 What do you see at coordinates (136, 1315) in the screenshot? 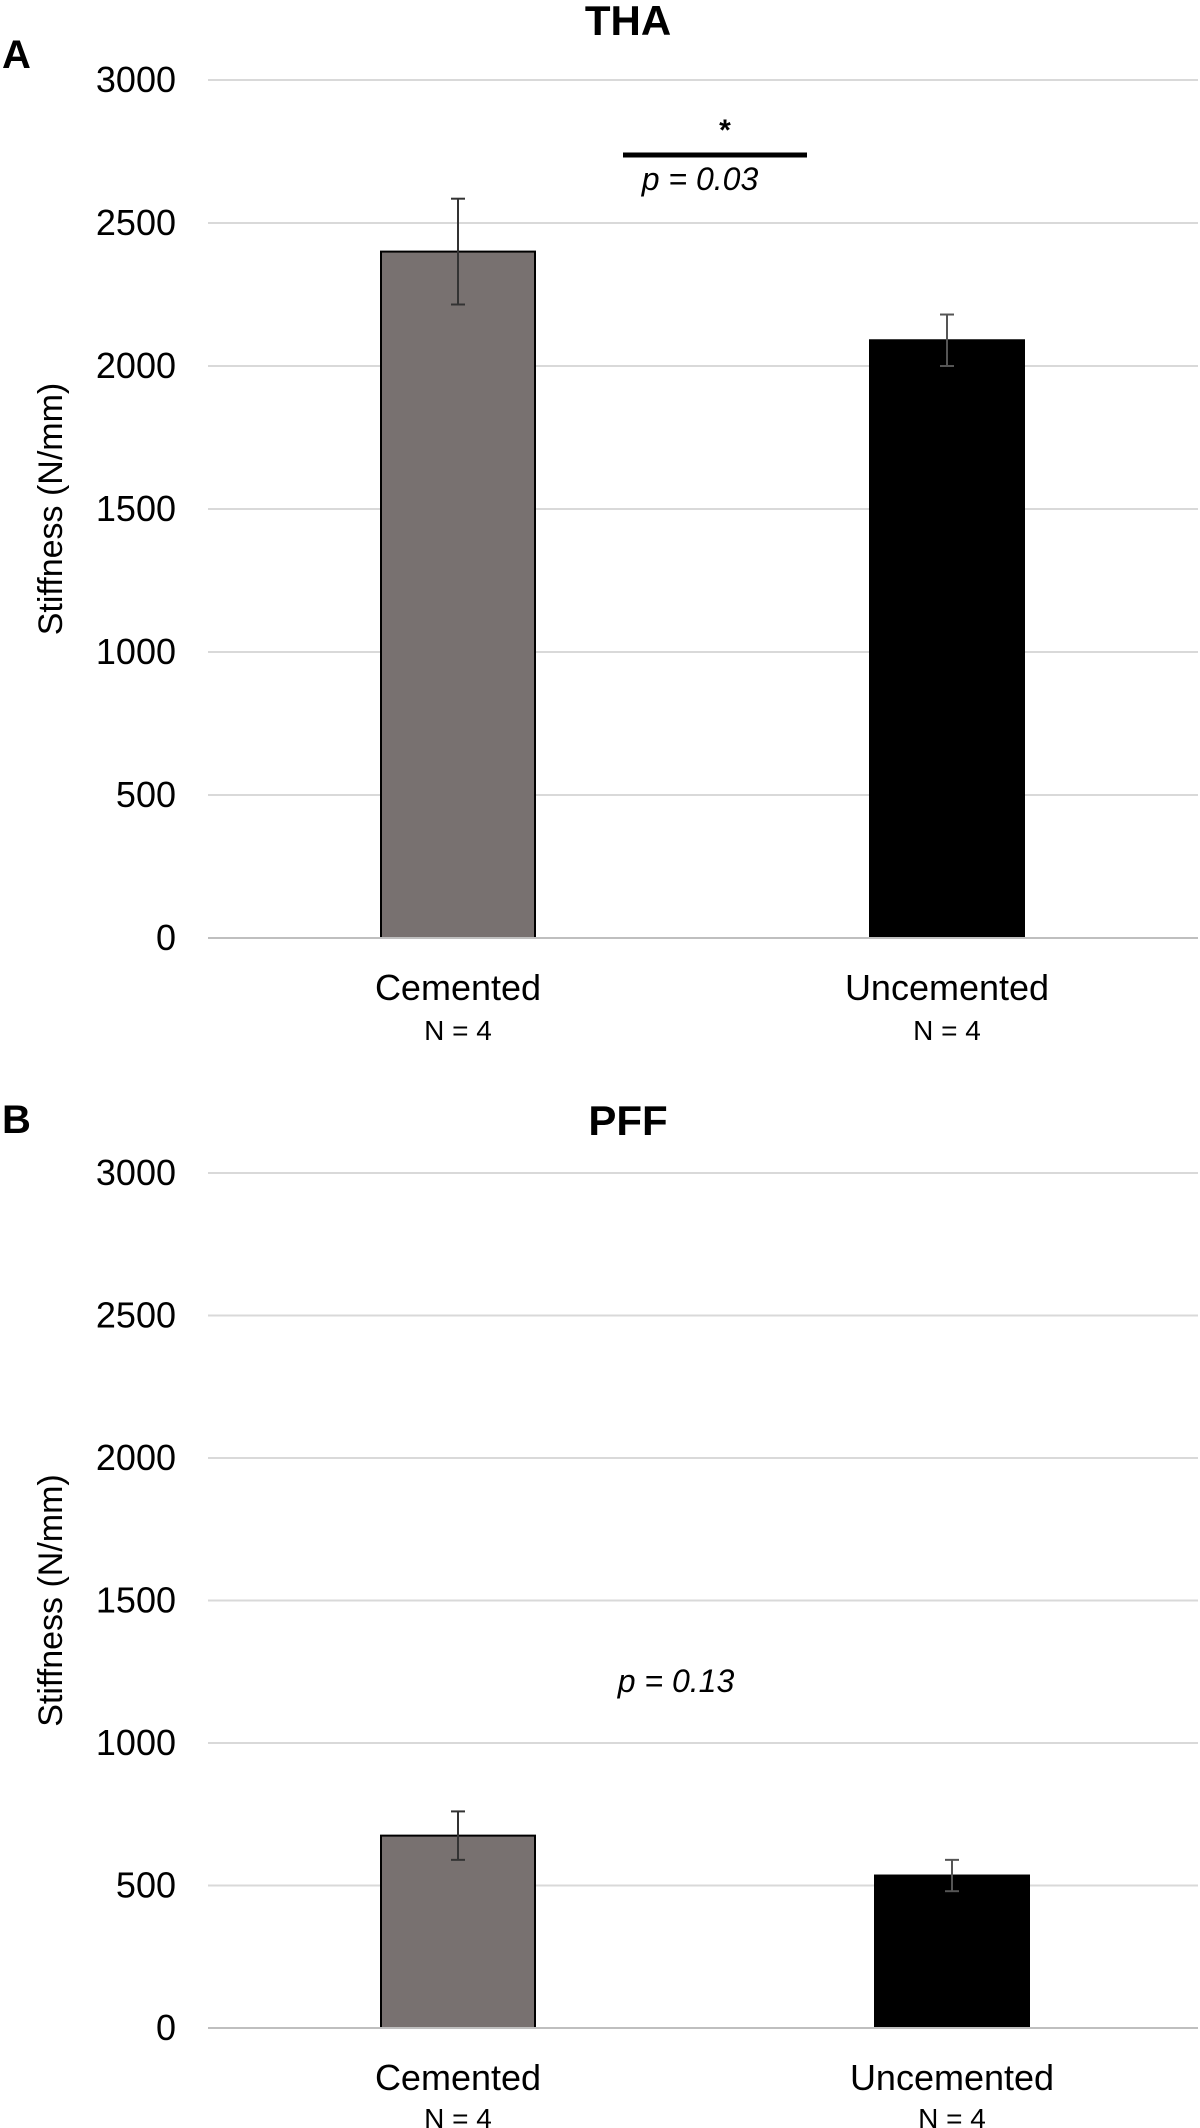
I see `panel-b-y-tick-label: 2500` at bounding box center [136, 1315].